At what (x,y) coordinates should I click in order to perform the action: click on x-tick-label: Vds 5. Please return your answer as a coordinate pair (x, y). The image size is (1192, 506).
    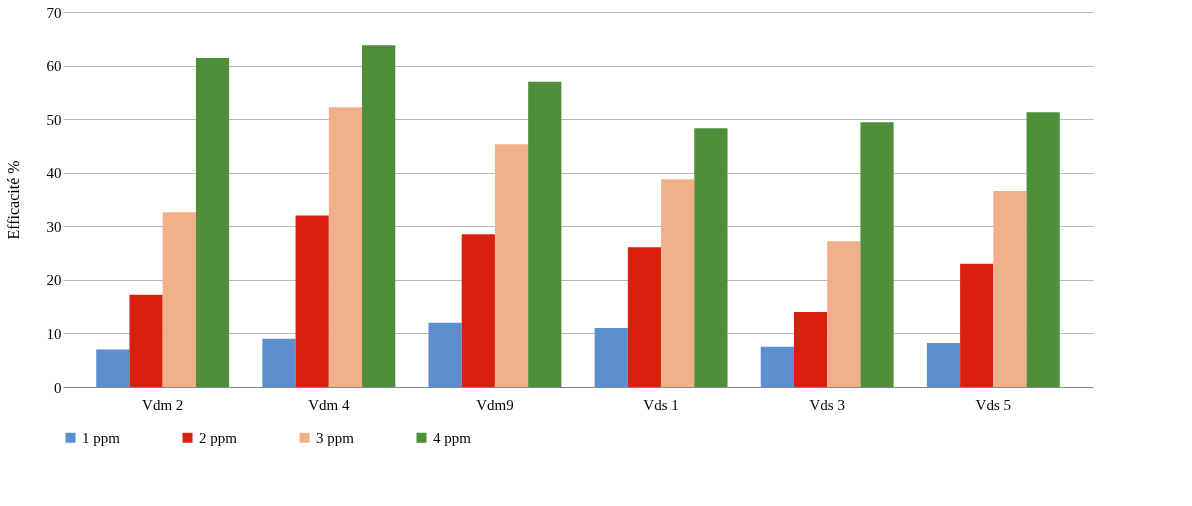
    Looking at the image, I should click on (993, 404).